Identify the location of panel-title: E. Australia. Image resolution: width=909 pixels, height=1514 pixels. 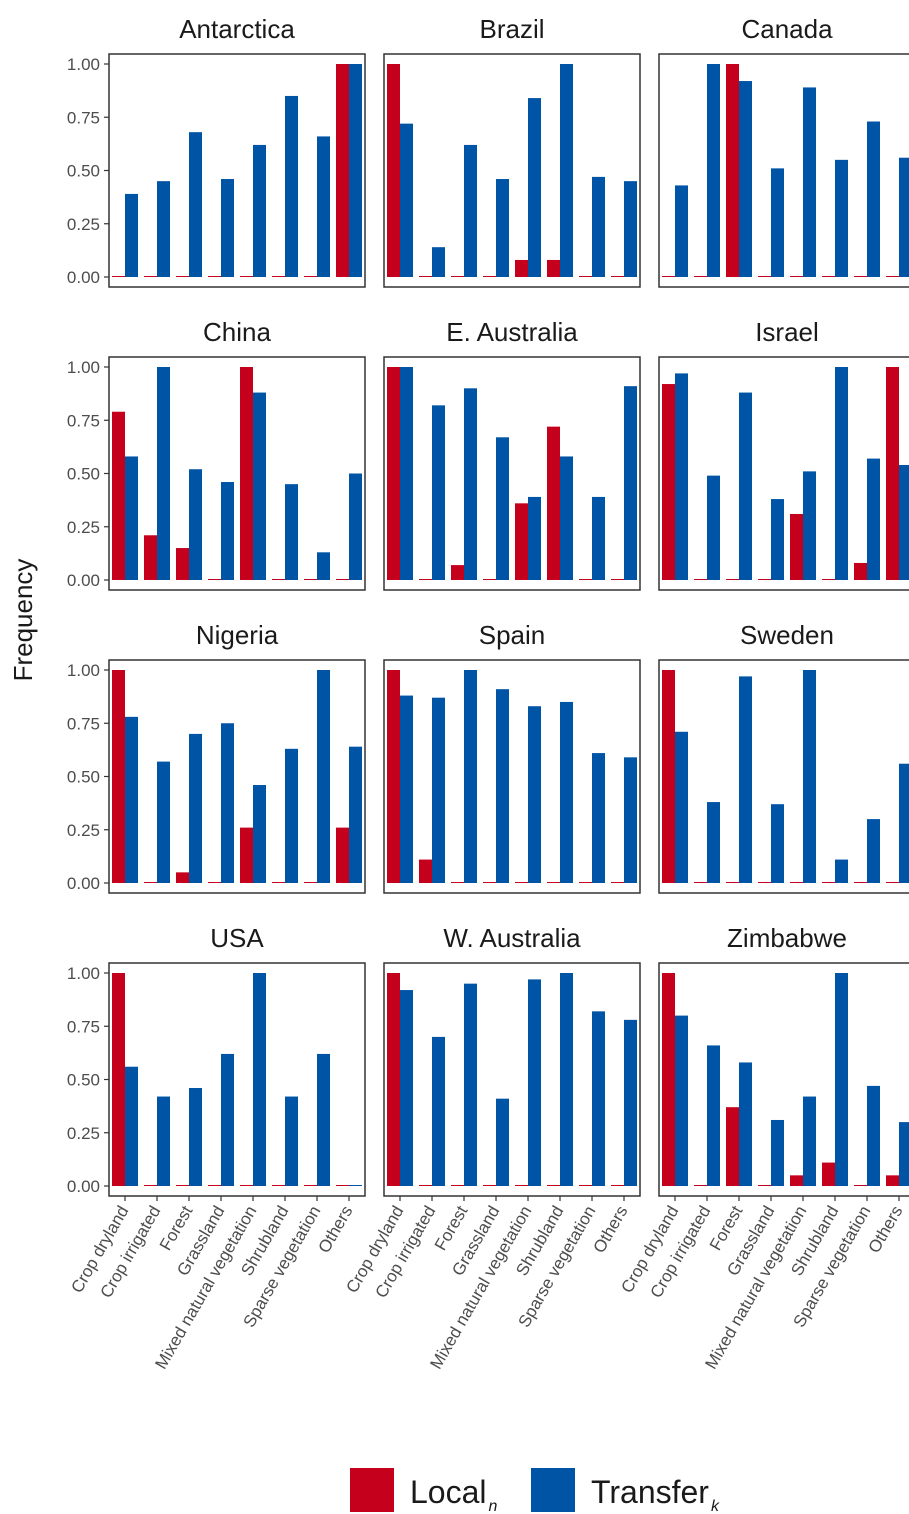
(512, 332).